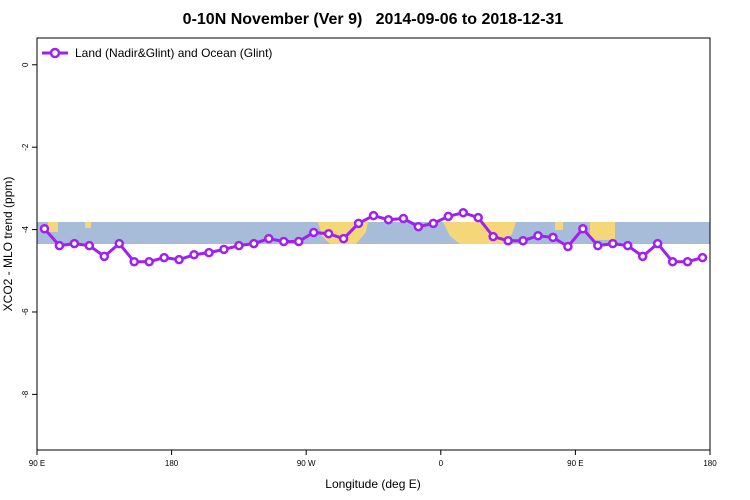 This screenshot has height=500, width=750. Describe the element at coordinates (8, 244) in the screenshot. I see `y-axis-label: XCO2 - MLO trend (ppm)` at that location.